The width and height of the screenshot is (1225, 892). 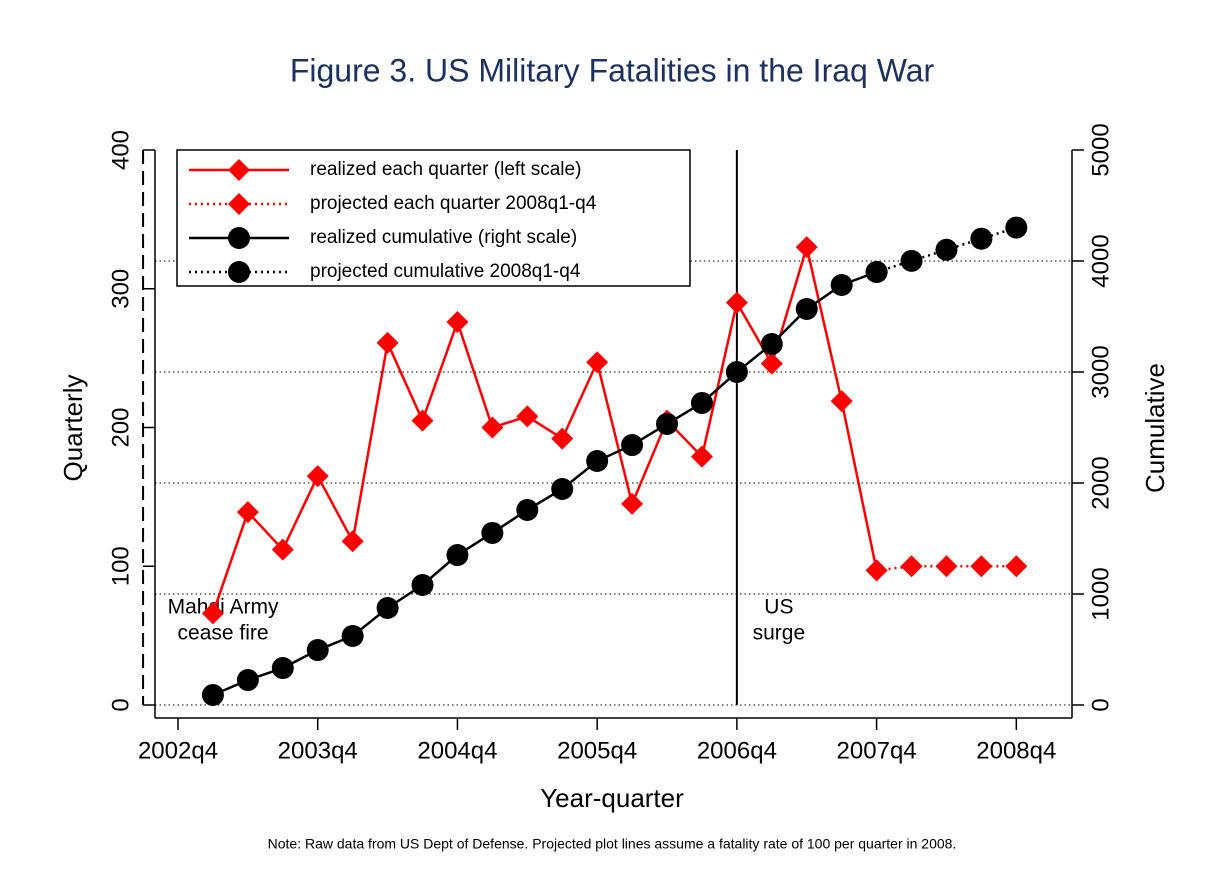 I want to click on y-tick-label: 200, so click(x=120, y=427).